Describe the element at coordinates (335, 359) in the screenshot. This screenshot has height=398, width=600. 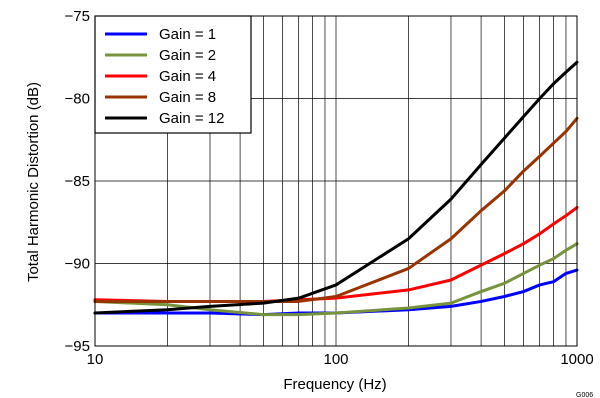
I see `x-tick-label: 100` at that location.